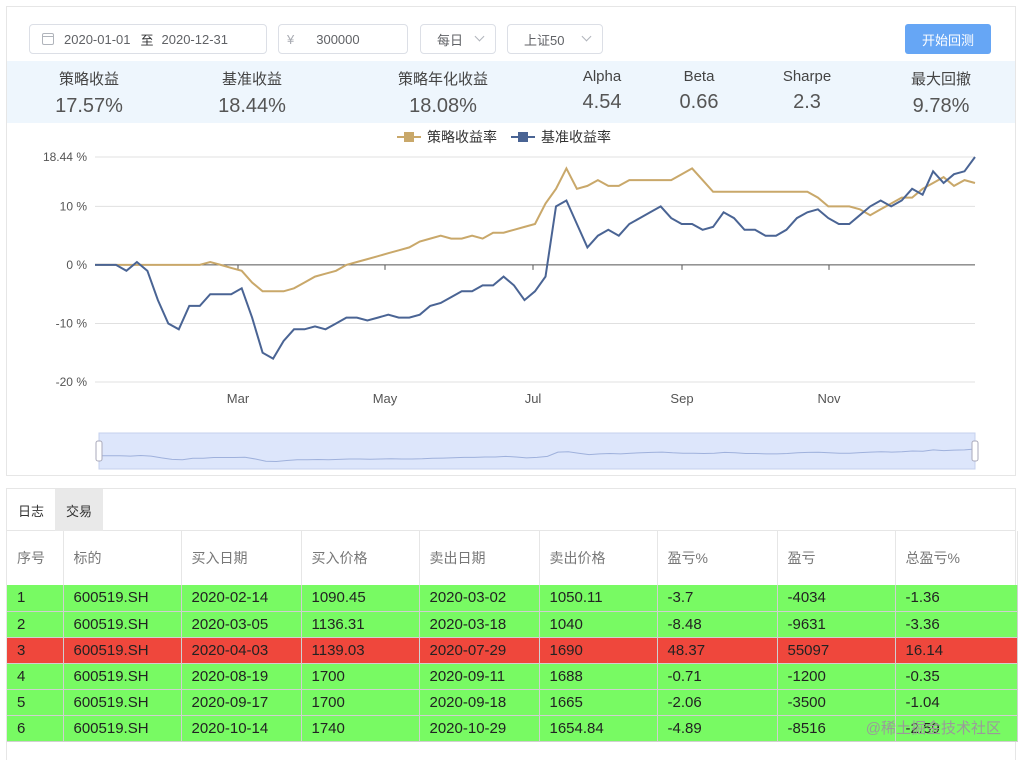 The width and height of the screenshot is (1024, 760). I want to click on table-cell: 1688, so click(598, 676).